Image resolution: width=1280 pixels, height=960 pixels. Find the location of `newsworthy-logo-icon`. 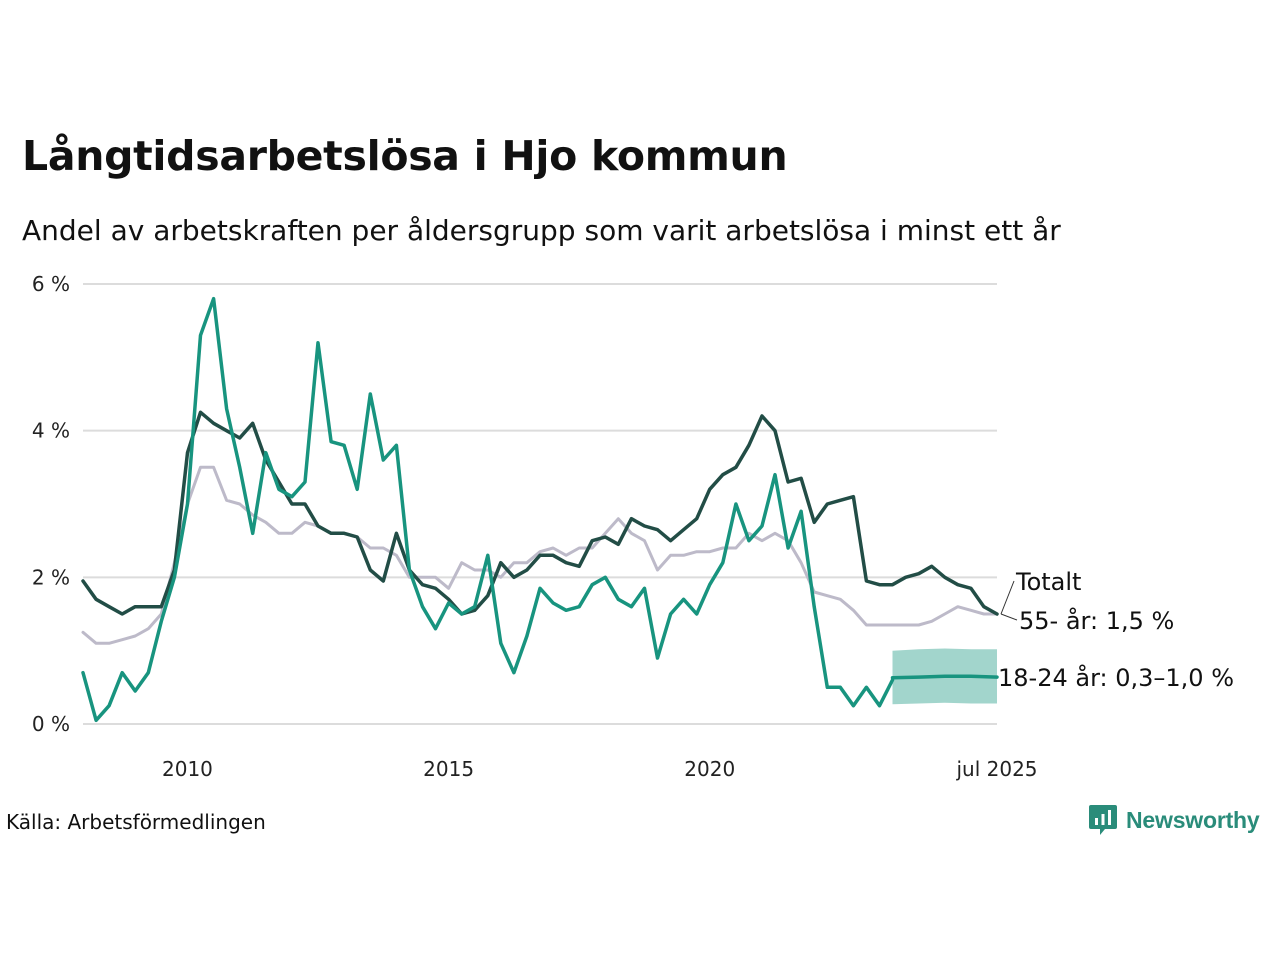

newsworthy-logo-icon is located at coordinates (1103, 820).